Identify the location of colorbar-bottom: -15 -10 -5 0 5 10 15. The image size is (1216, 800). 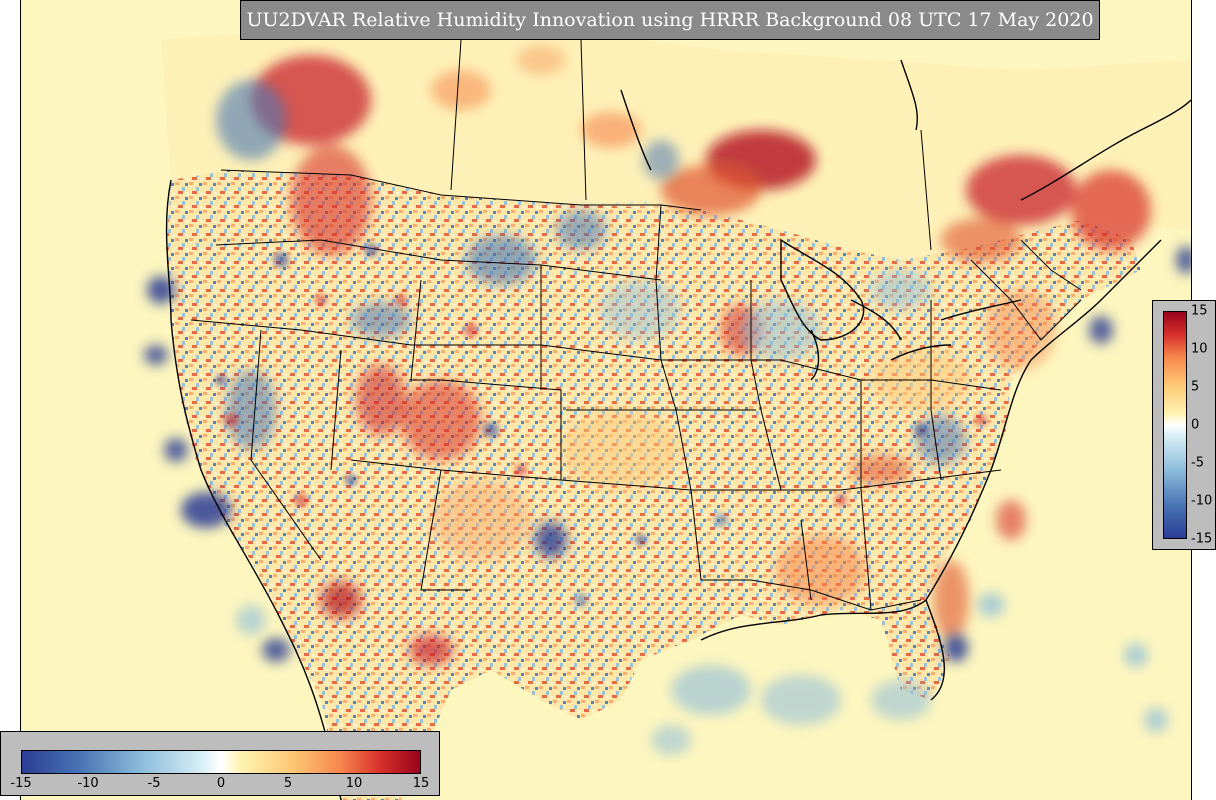
(220, 763).